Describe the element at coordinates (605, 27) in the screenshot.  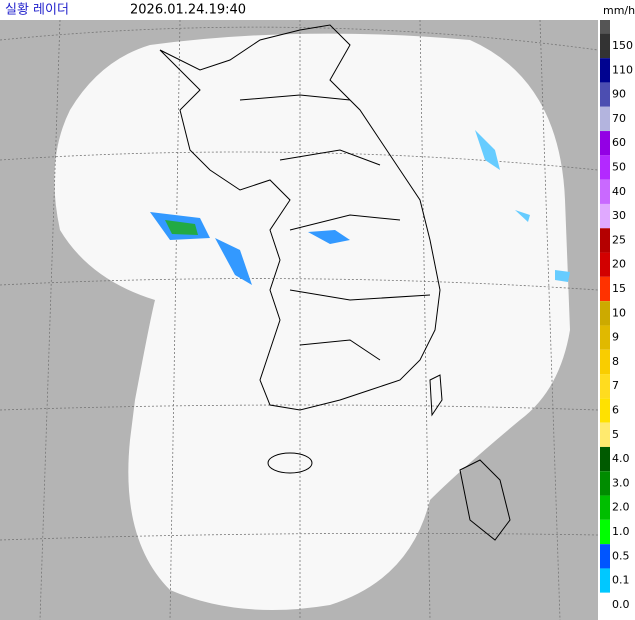
I see `legend-top` at that location.